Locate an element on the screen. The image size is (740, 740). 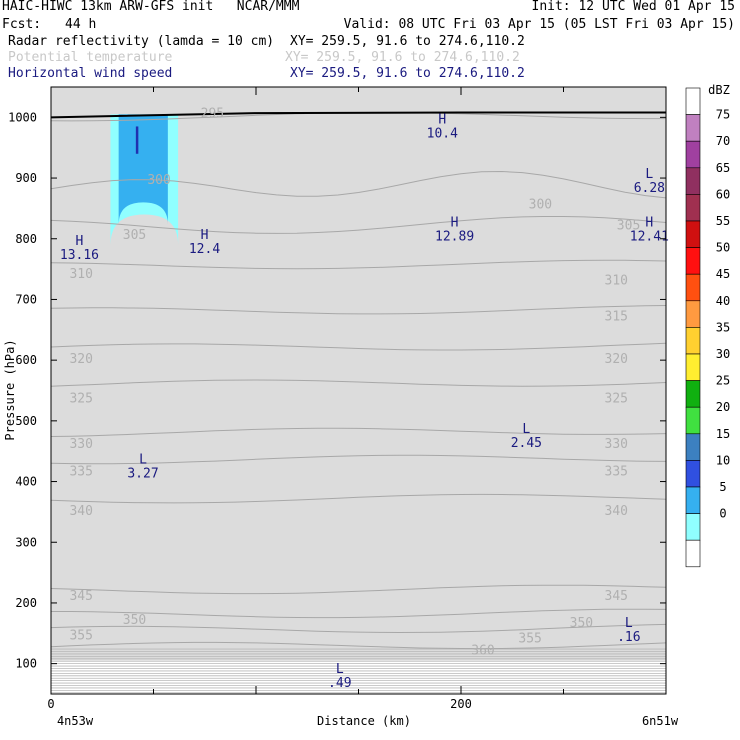
wind-extremum: L.49 is located at coordinates (339, 676).